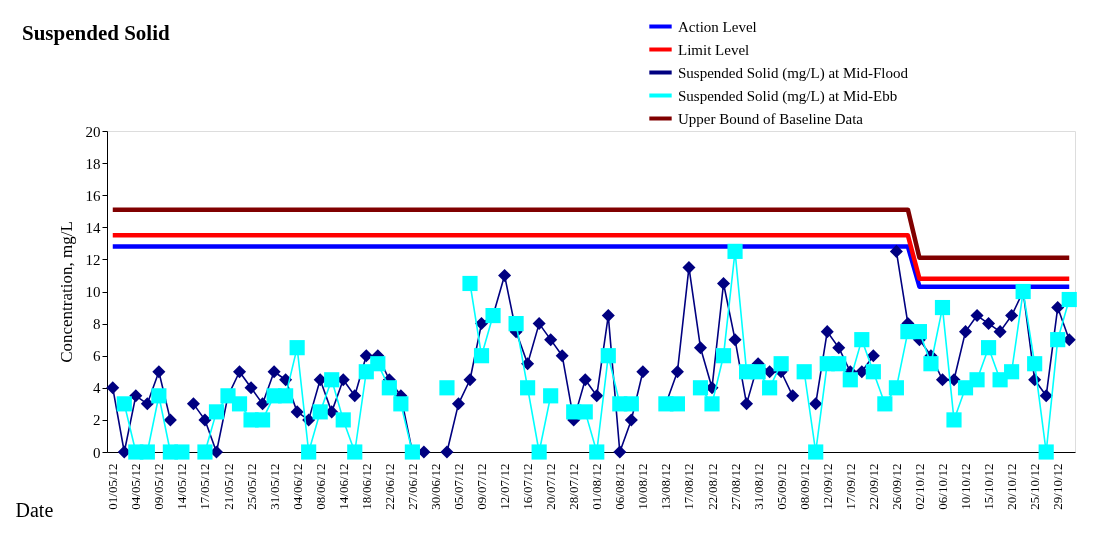 This screenshot has width=1098, height=537. I want to click on y-tick-label: 20, so click(93, 131).